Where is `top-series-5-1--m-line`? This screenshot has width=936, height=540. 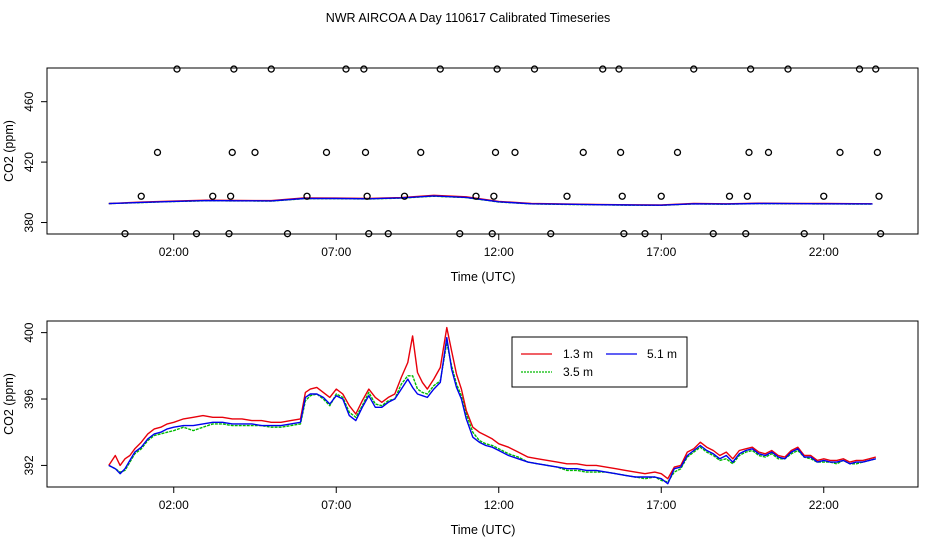
top-series-5-1--m-line is located at coordinates (490, 200).